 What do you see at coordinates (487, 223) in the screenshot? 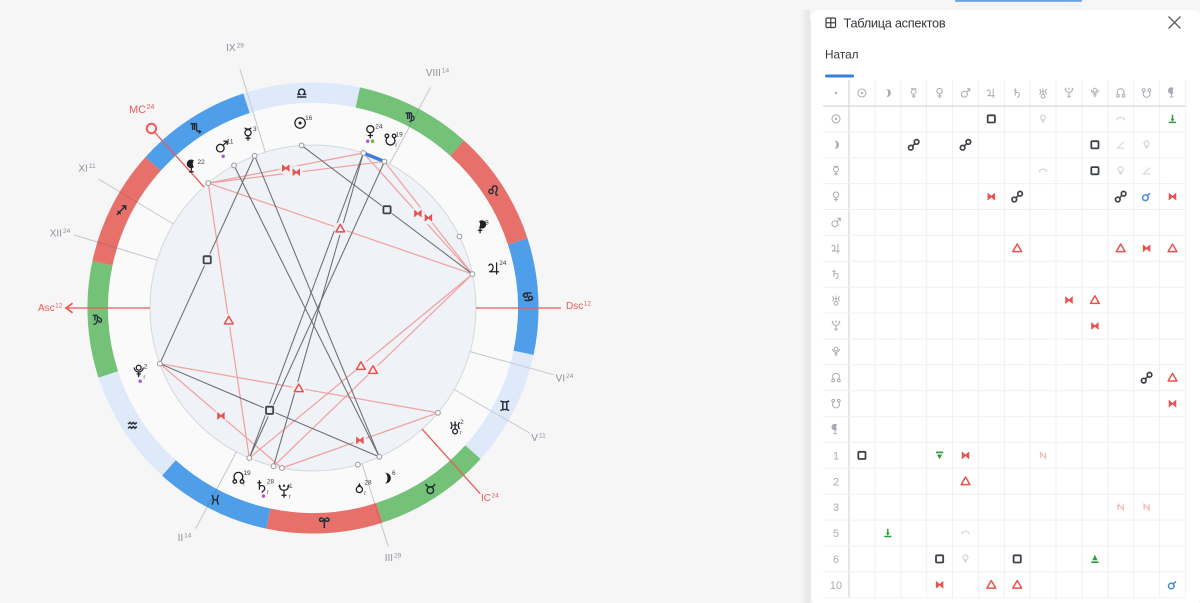
I see `svg-text: 8` at bounding box center [487, 223].